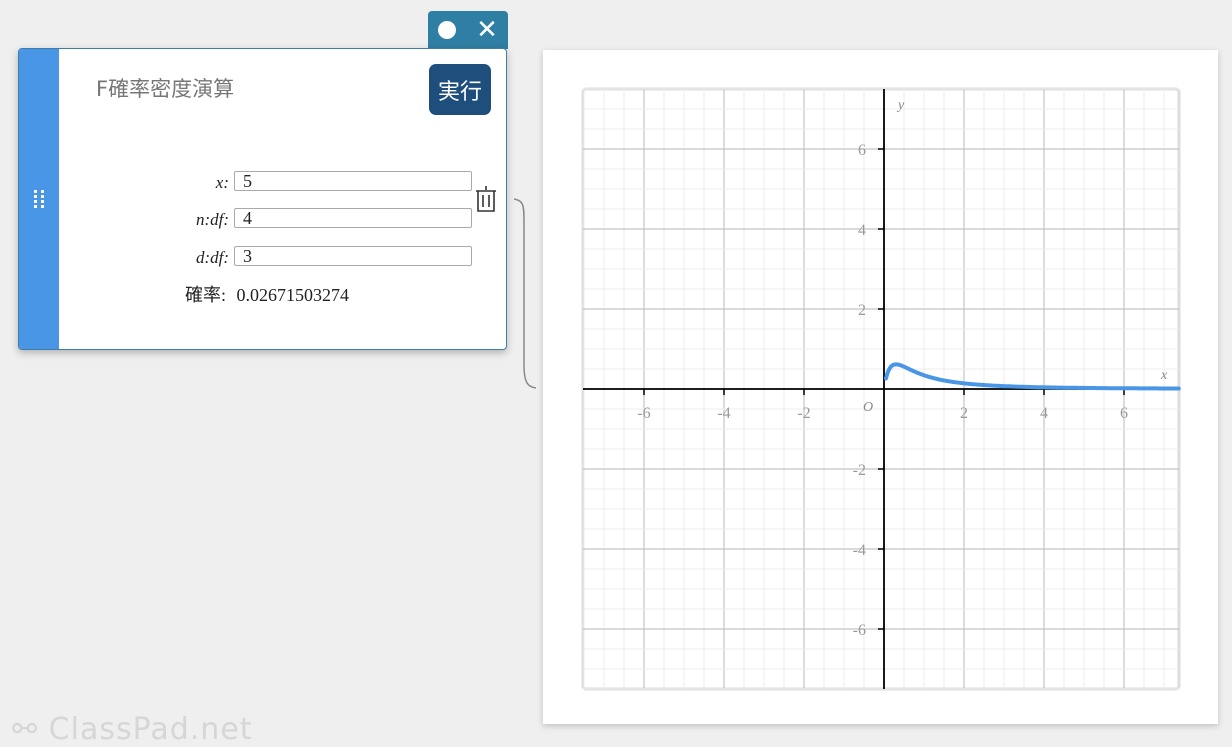 This screenshot has height=747, width=1232. Describe the element at coordinates (353, 181) in the screenshot. I see `x-input: 5` at that location.